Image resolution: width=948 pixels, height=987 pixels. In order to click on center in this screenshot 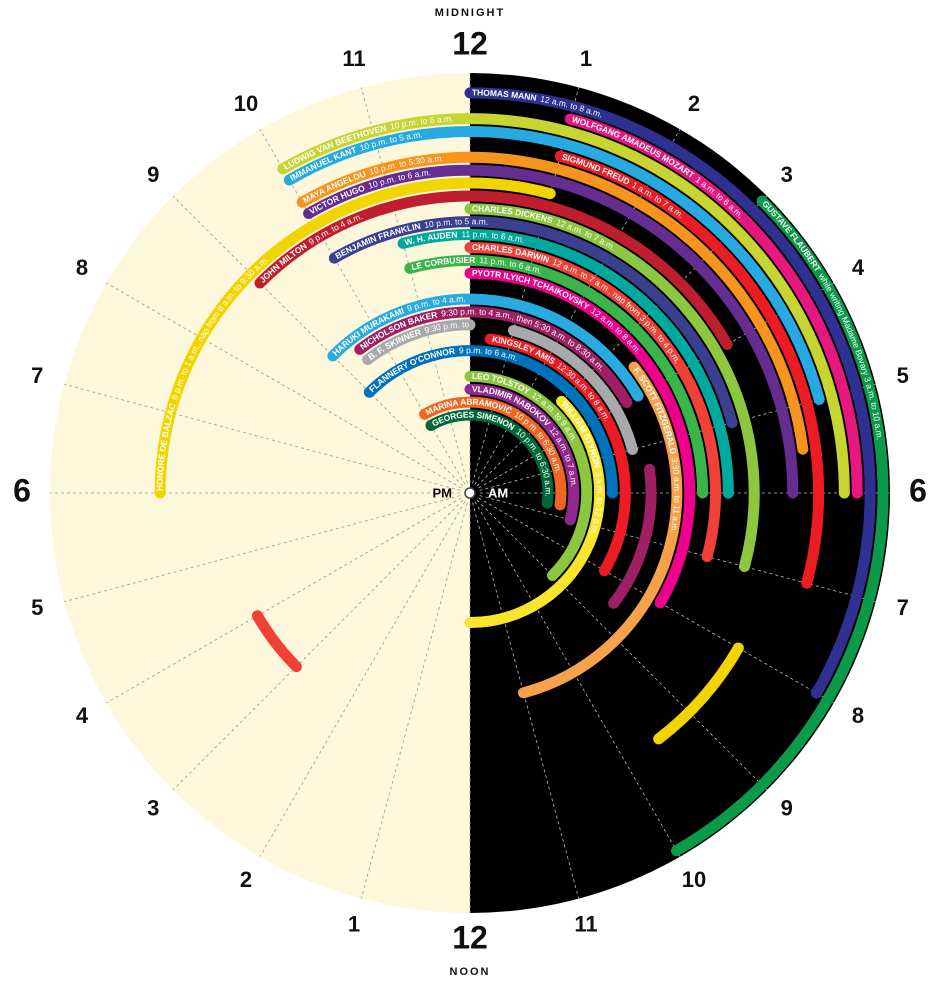, I will do `click(470, 493)`.